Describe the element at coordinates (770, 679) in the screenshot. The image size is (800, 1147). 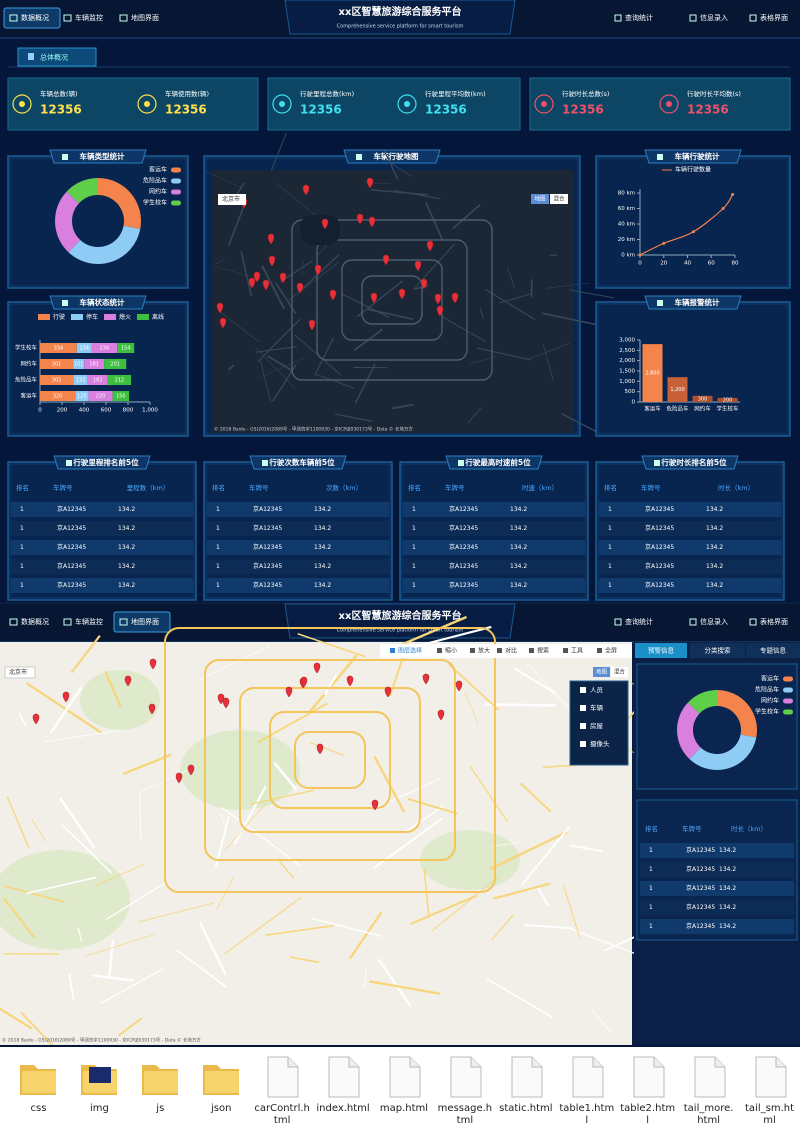
I see `legend-label: 客运车` at that location.